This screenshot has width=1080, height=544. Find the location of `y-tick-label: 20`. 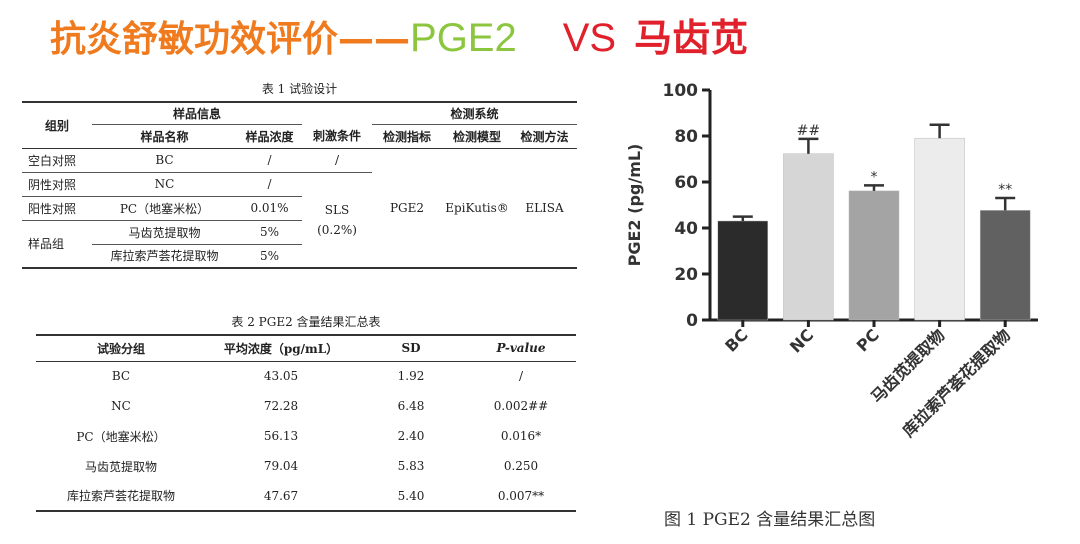

y-tick-label: 20 is located at coordinates (686, 275).